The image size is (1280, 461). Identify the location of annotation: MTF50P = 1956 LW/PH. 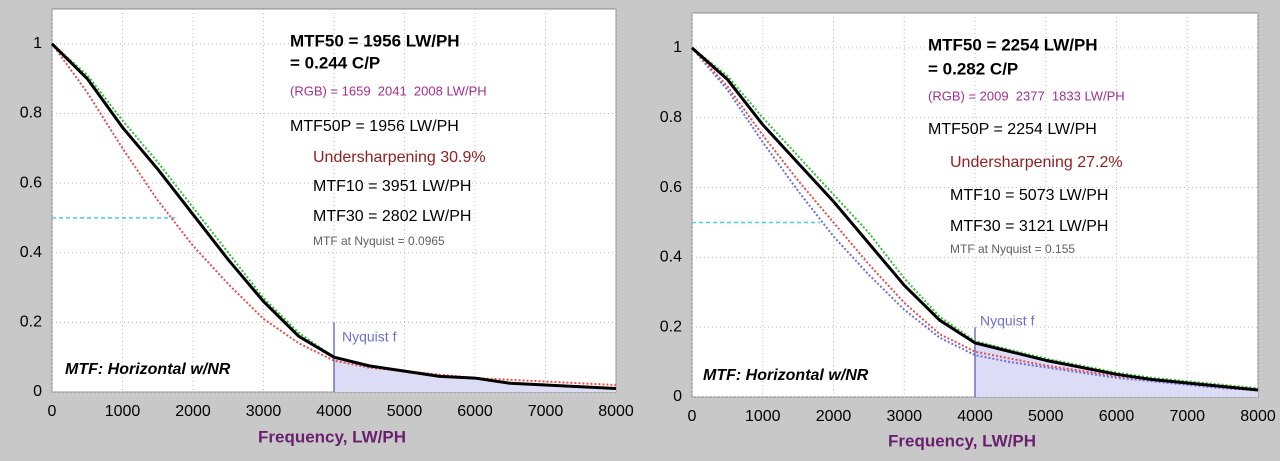
(374, 126).